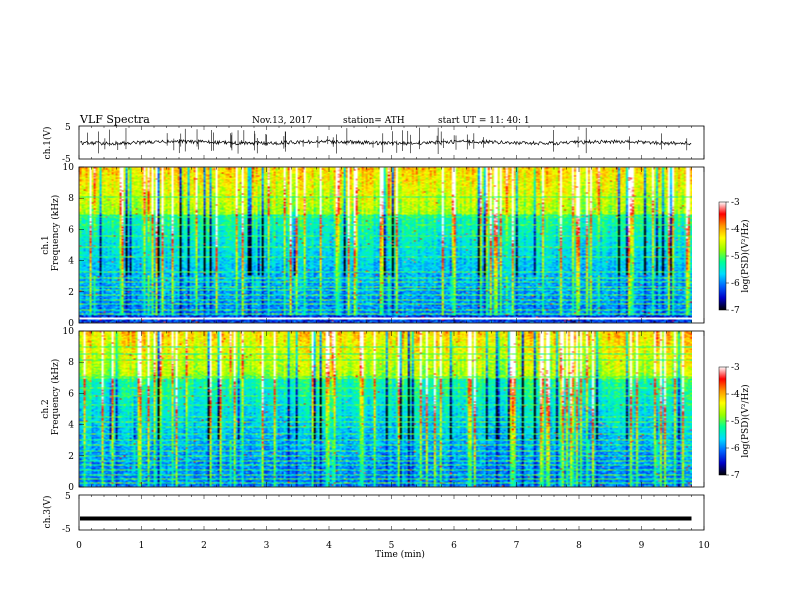 This screenshot has height=612, width=792. I want to click on x-tick-label: 4, so click(329, 546).